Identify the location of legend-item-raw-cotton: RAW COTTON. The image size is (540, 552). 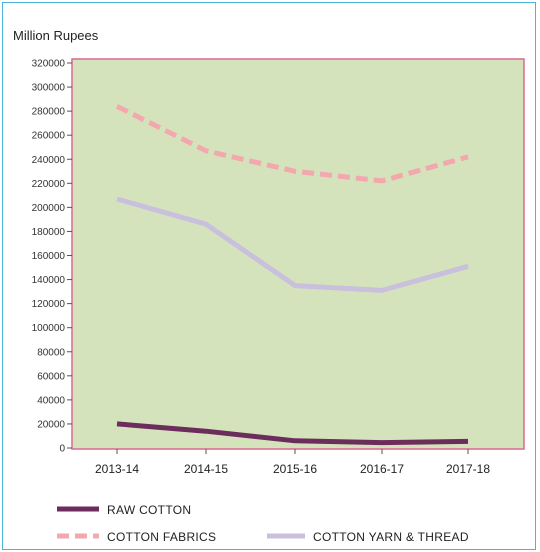
(124, 510).